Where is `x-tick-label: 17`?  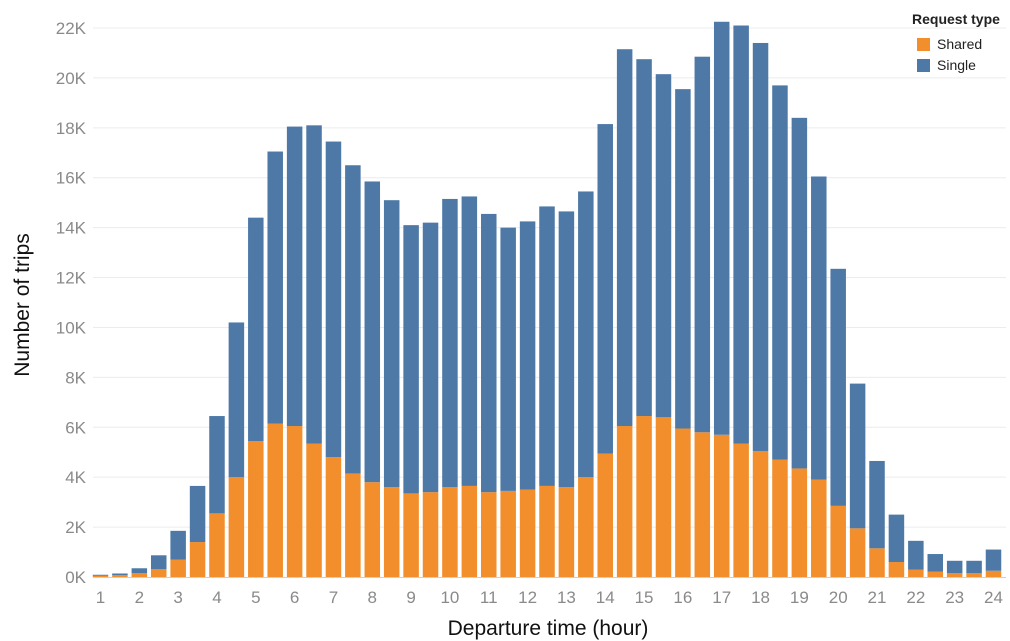
x-tick-label: 17 is located at coordinates (721, 597).